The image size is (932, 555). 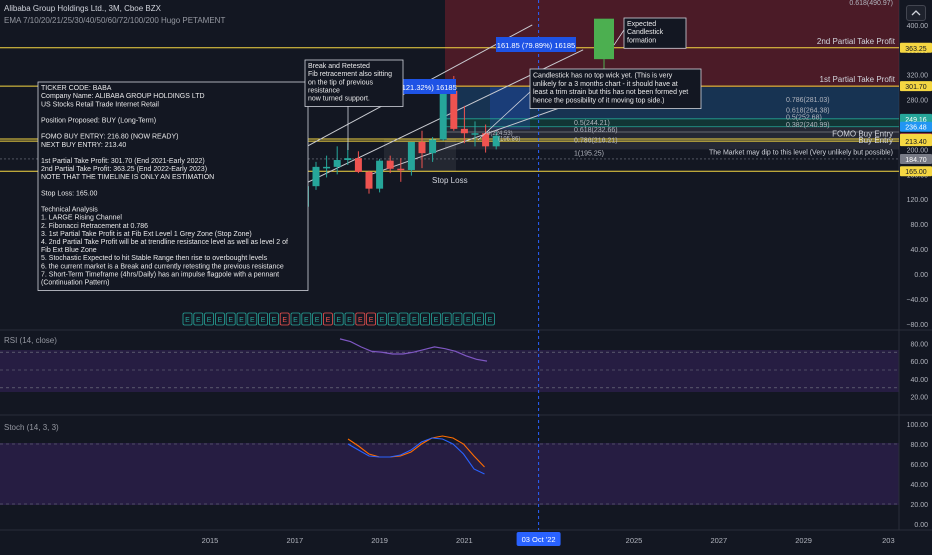 I want to click on analysis-note-line: US Stocks Retail Trade Internet Retail, so click(x=100, y=104).